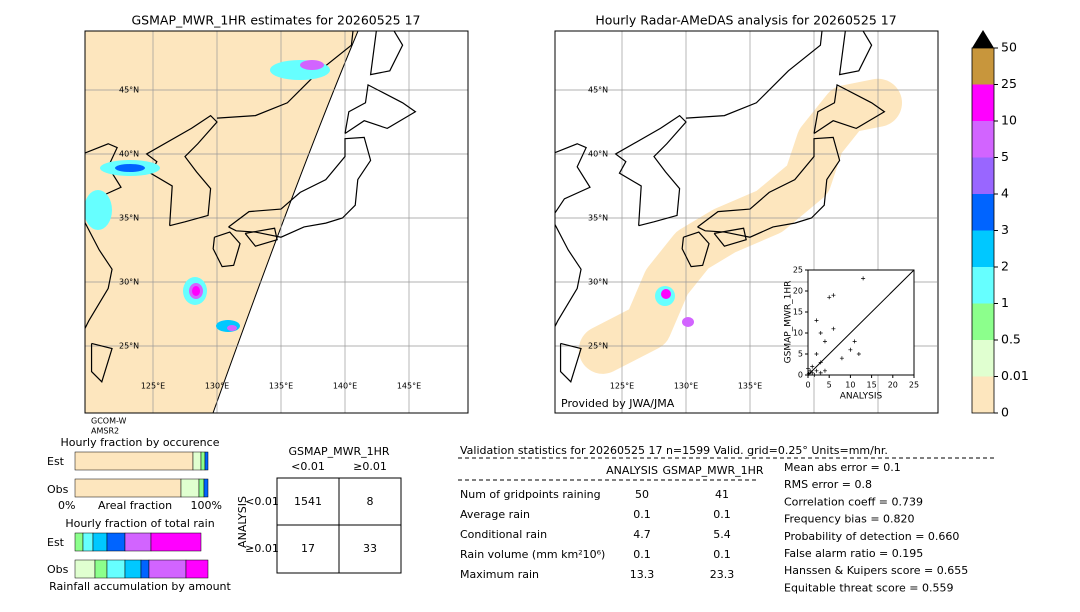  What do you see at coordinates (1005, 266) in the screenshot?
I see `colorbar-label: 2` at bounding box center [1005, 266].